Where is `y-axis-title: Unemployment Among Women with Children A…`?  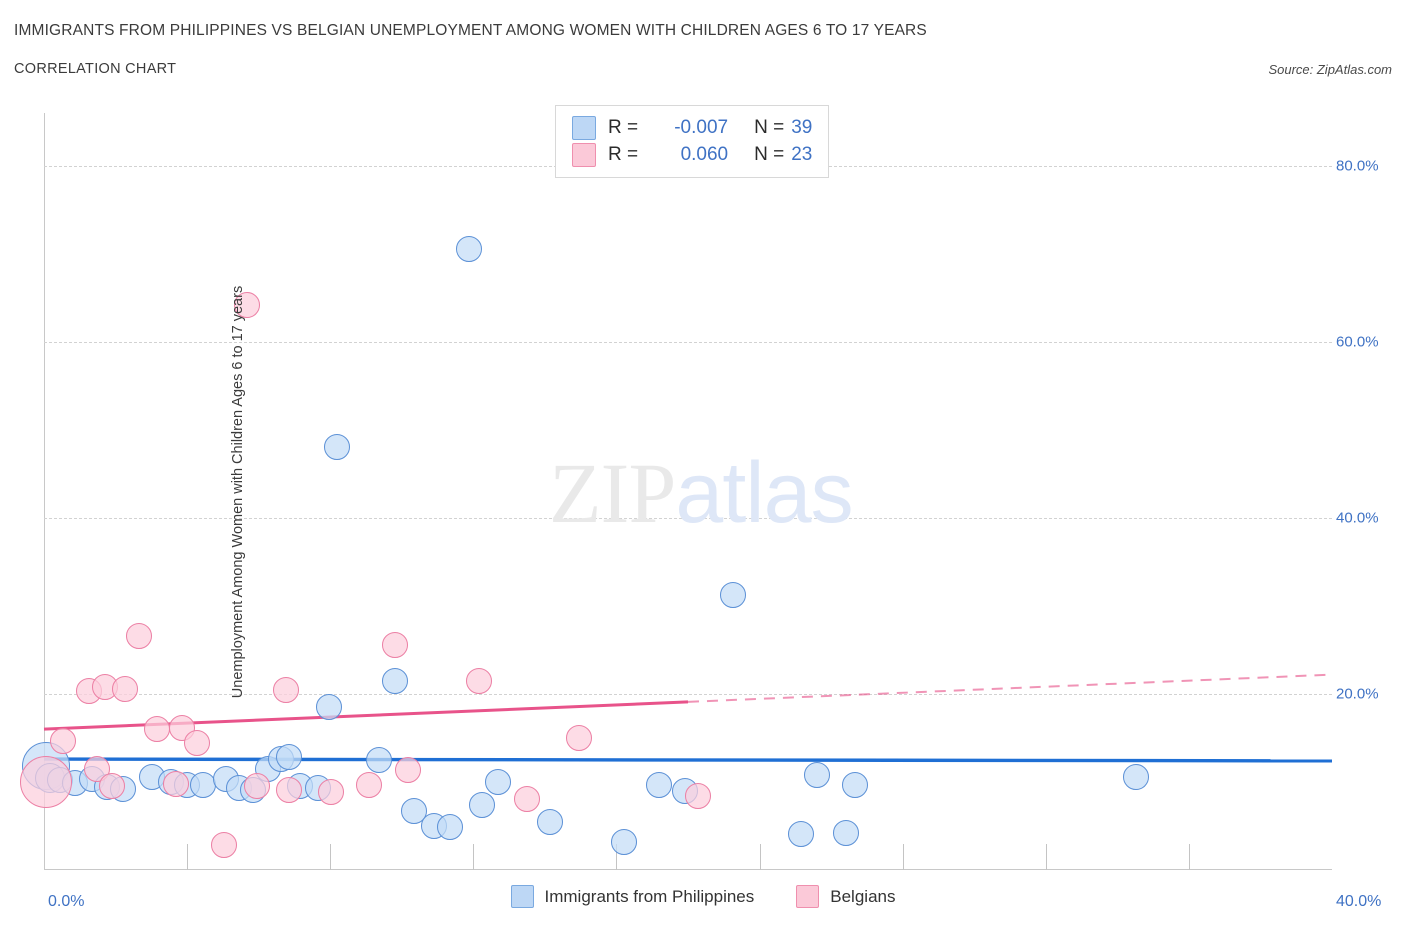 y-axis-title: Unemployment Among Women with Children A… is located at coordinates (238, 491).